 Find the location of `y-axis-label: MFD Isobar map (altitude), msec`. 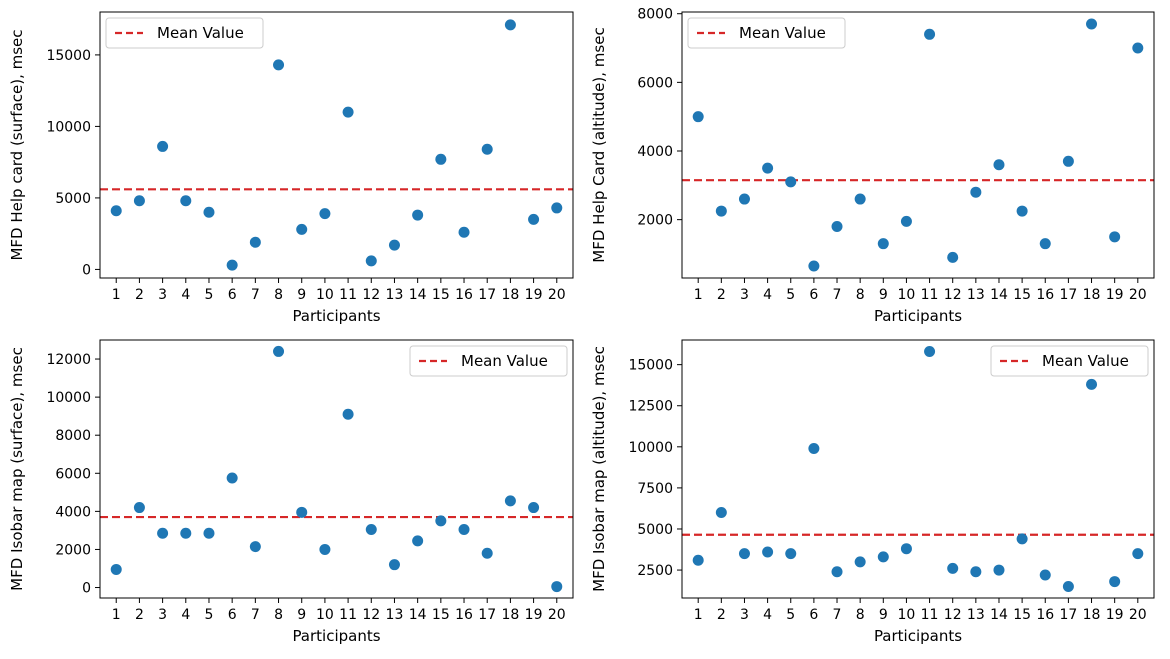

y-axis-label: MFD Isobar map (altitude), msec is located at coordinates (599, 469).